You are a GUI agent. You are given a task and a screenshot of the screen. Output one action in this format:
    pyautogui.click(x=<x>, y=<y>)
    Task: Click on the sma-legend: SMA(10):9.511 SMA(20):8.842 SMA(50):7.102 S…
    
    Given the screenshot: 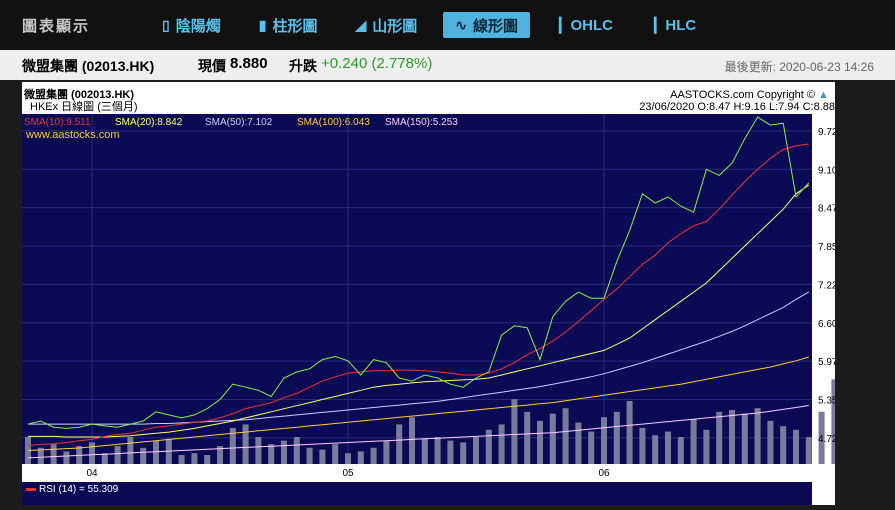 What is the action you would take?
    pyautogui.click(x=241, y=122)
    